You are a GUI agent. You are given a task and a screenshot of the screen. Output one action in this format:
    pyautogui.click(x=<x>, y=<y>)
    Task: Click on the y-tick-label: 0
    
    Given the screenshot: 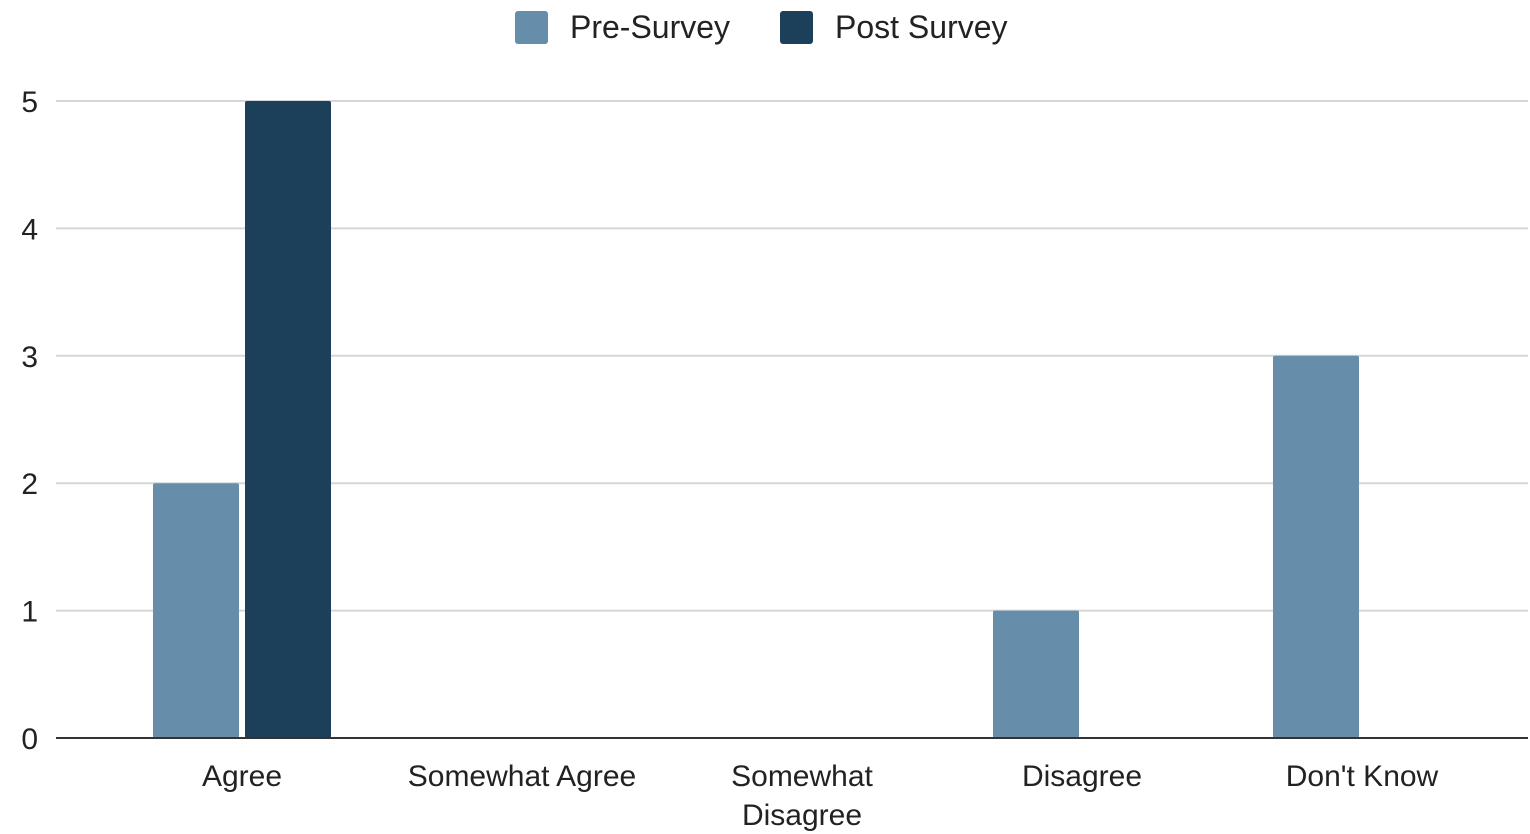 What is the action you would take?
    pyautogui.click(x=29, y=739)
    